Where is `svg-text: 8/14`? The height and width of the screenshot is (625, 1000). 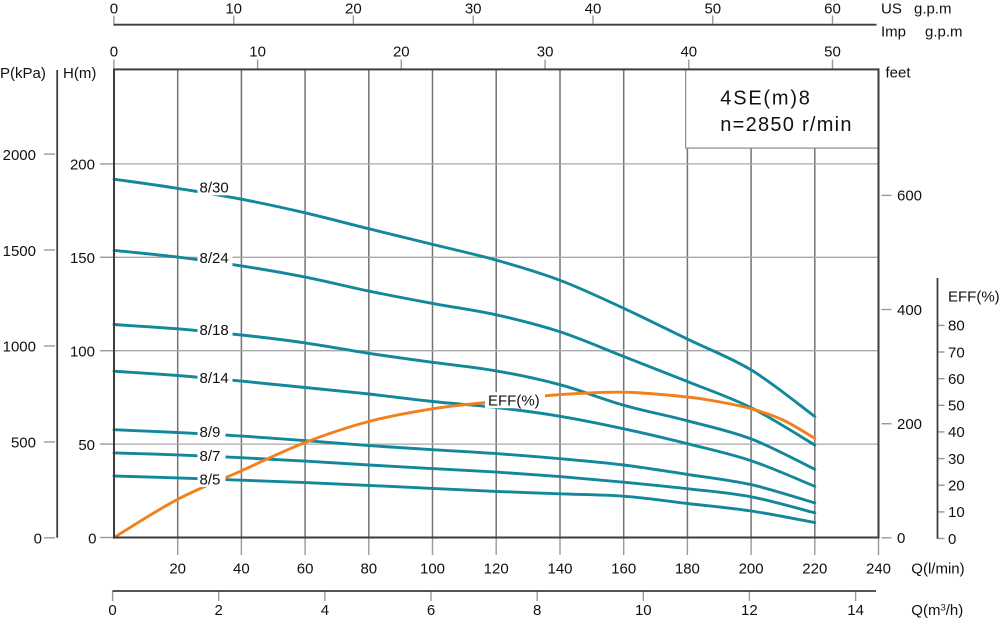
svg-text: 8/14 is located at coordinates (214, 378).